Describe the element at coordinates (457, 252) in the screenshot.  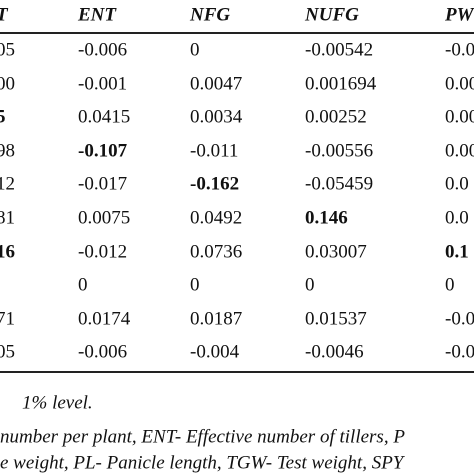
I see `table-cell: 0.1` at that location.